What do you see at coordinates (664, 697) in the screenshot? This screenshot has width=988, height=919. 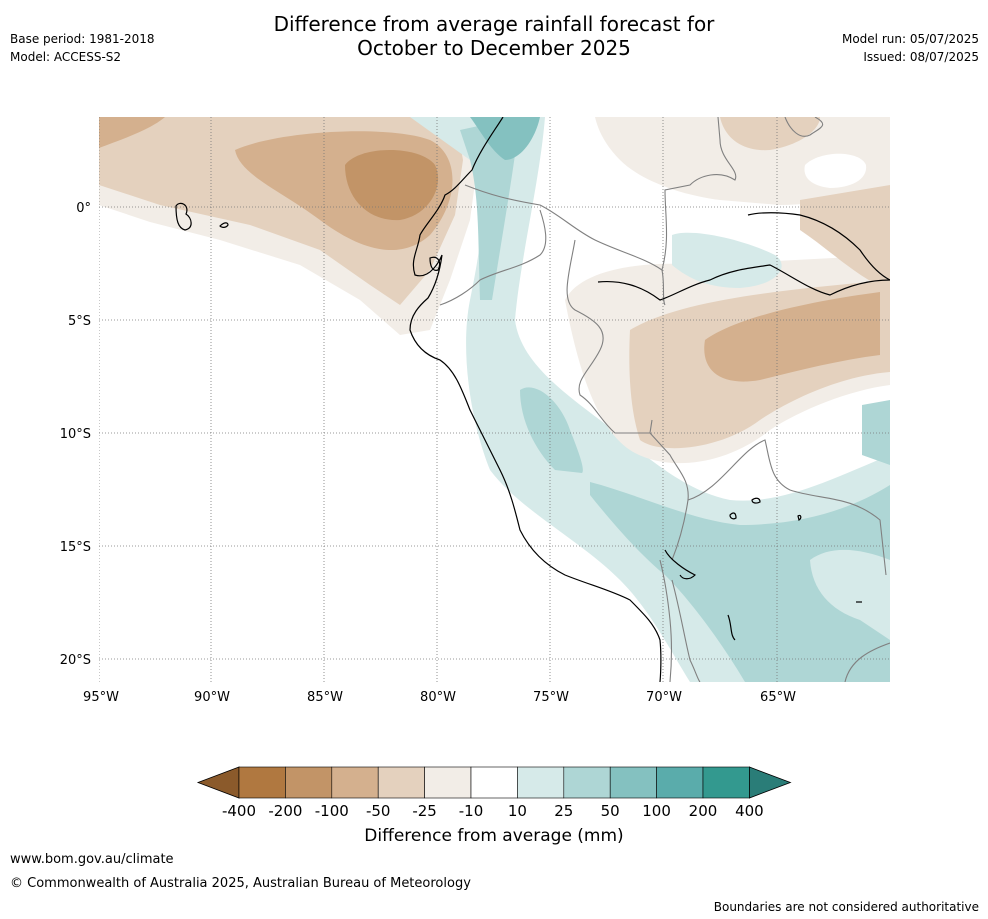 I see `lon-label: 70°W` at bounding box center [664, 697].